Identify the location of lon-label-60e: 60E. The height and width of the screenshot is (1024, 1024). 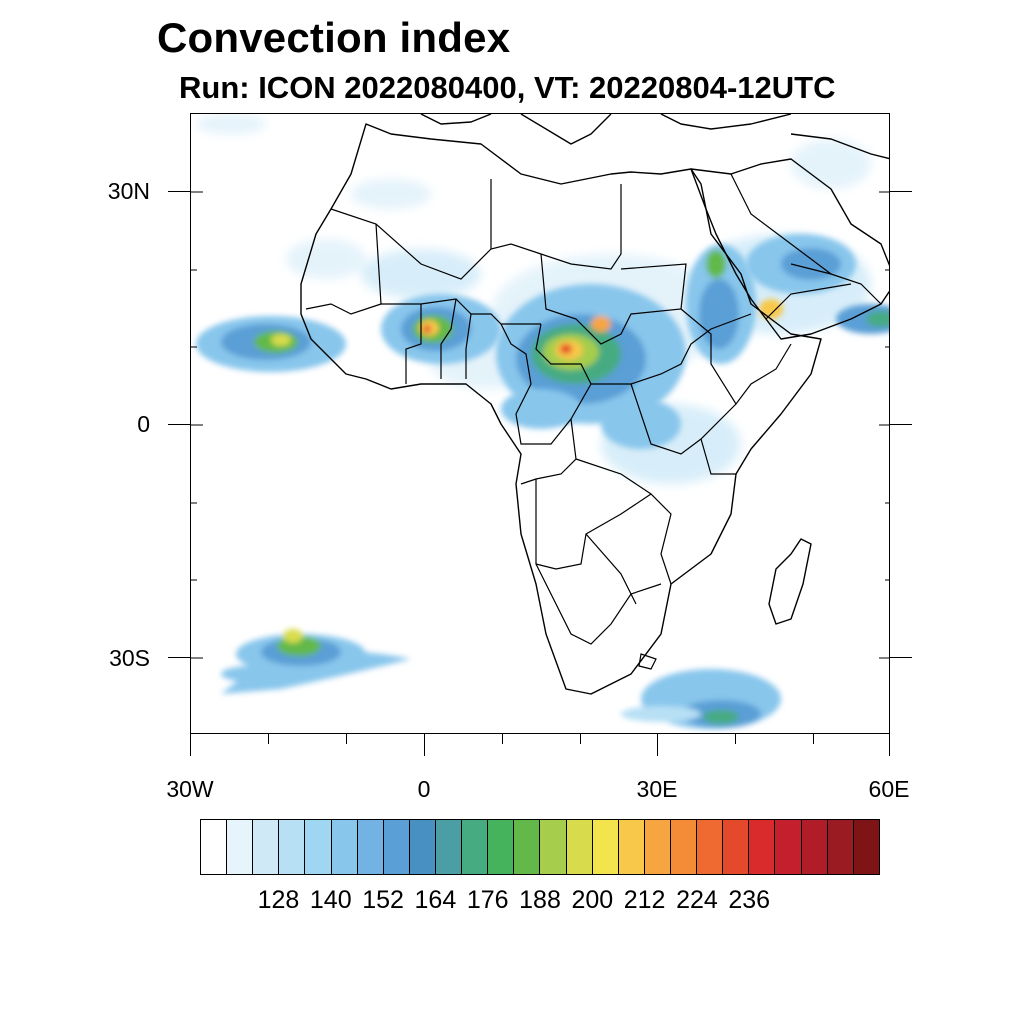
(889, 789).